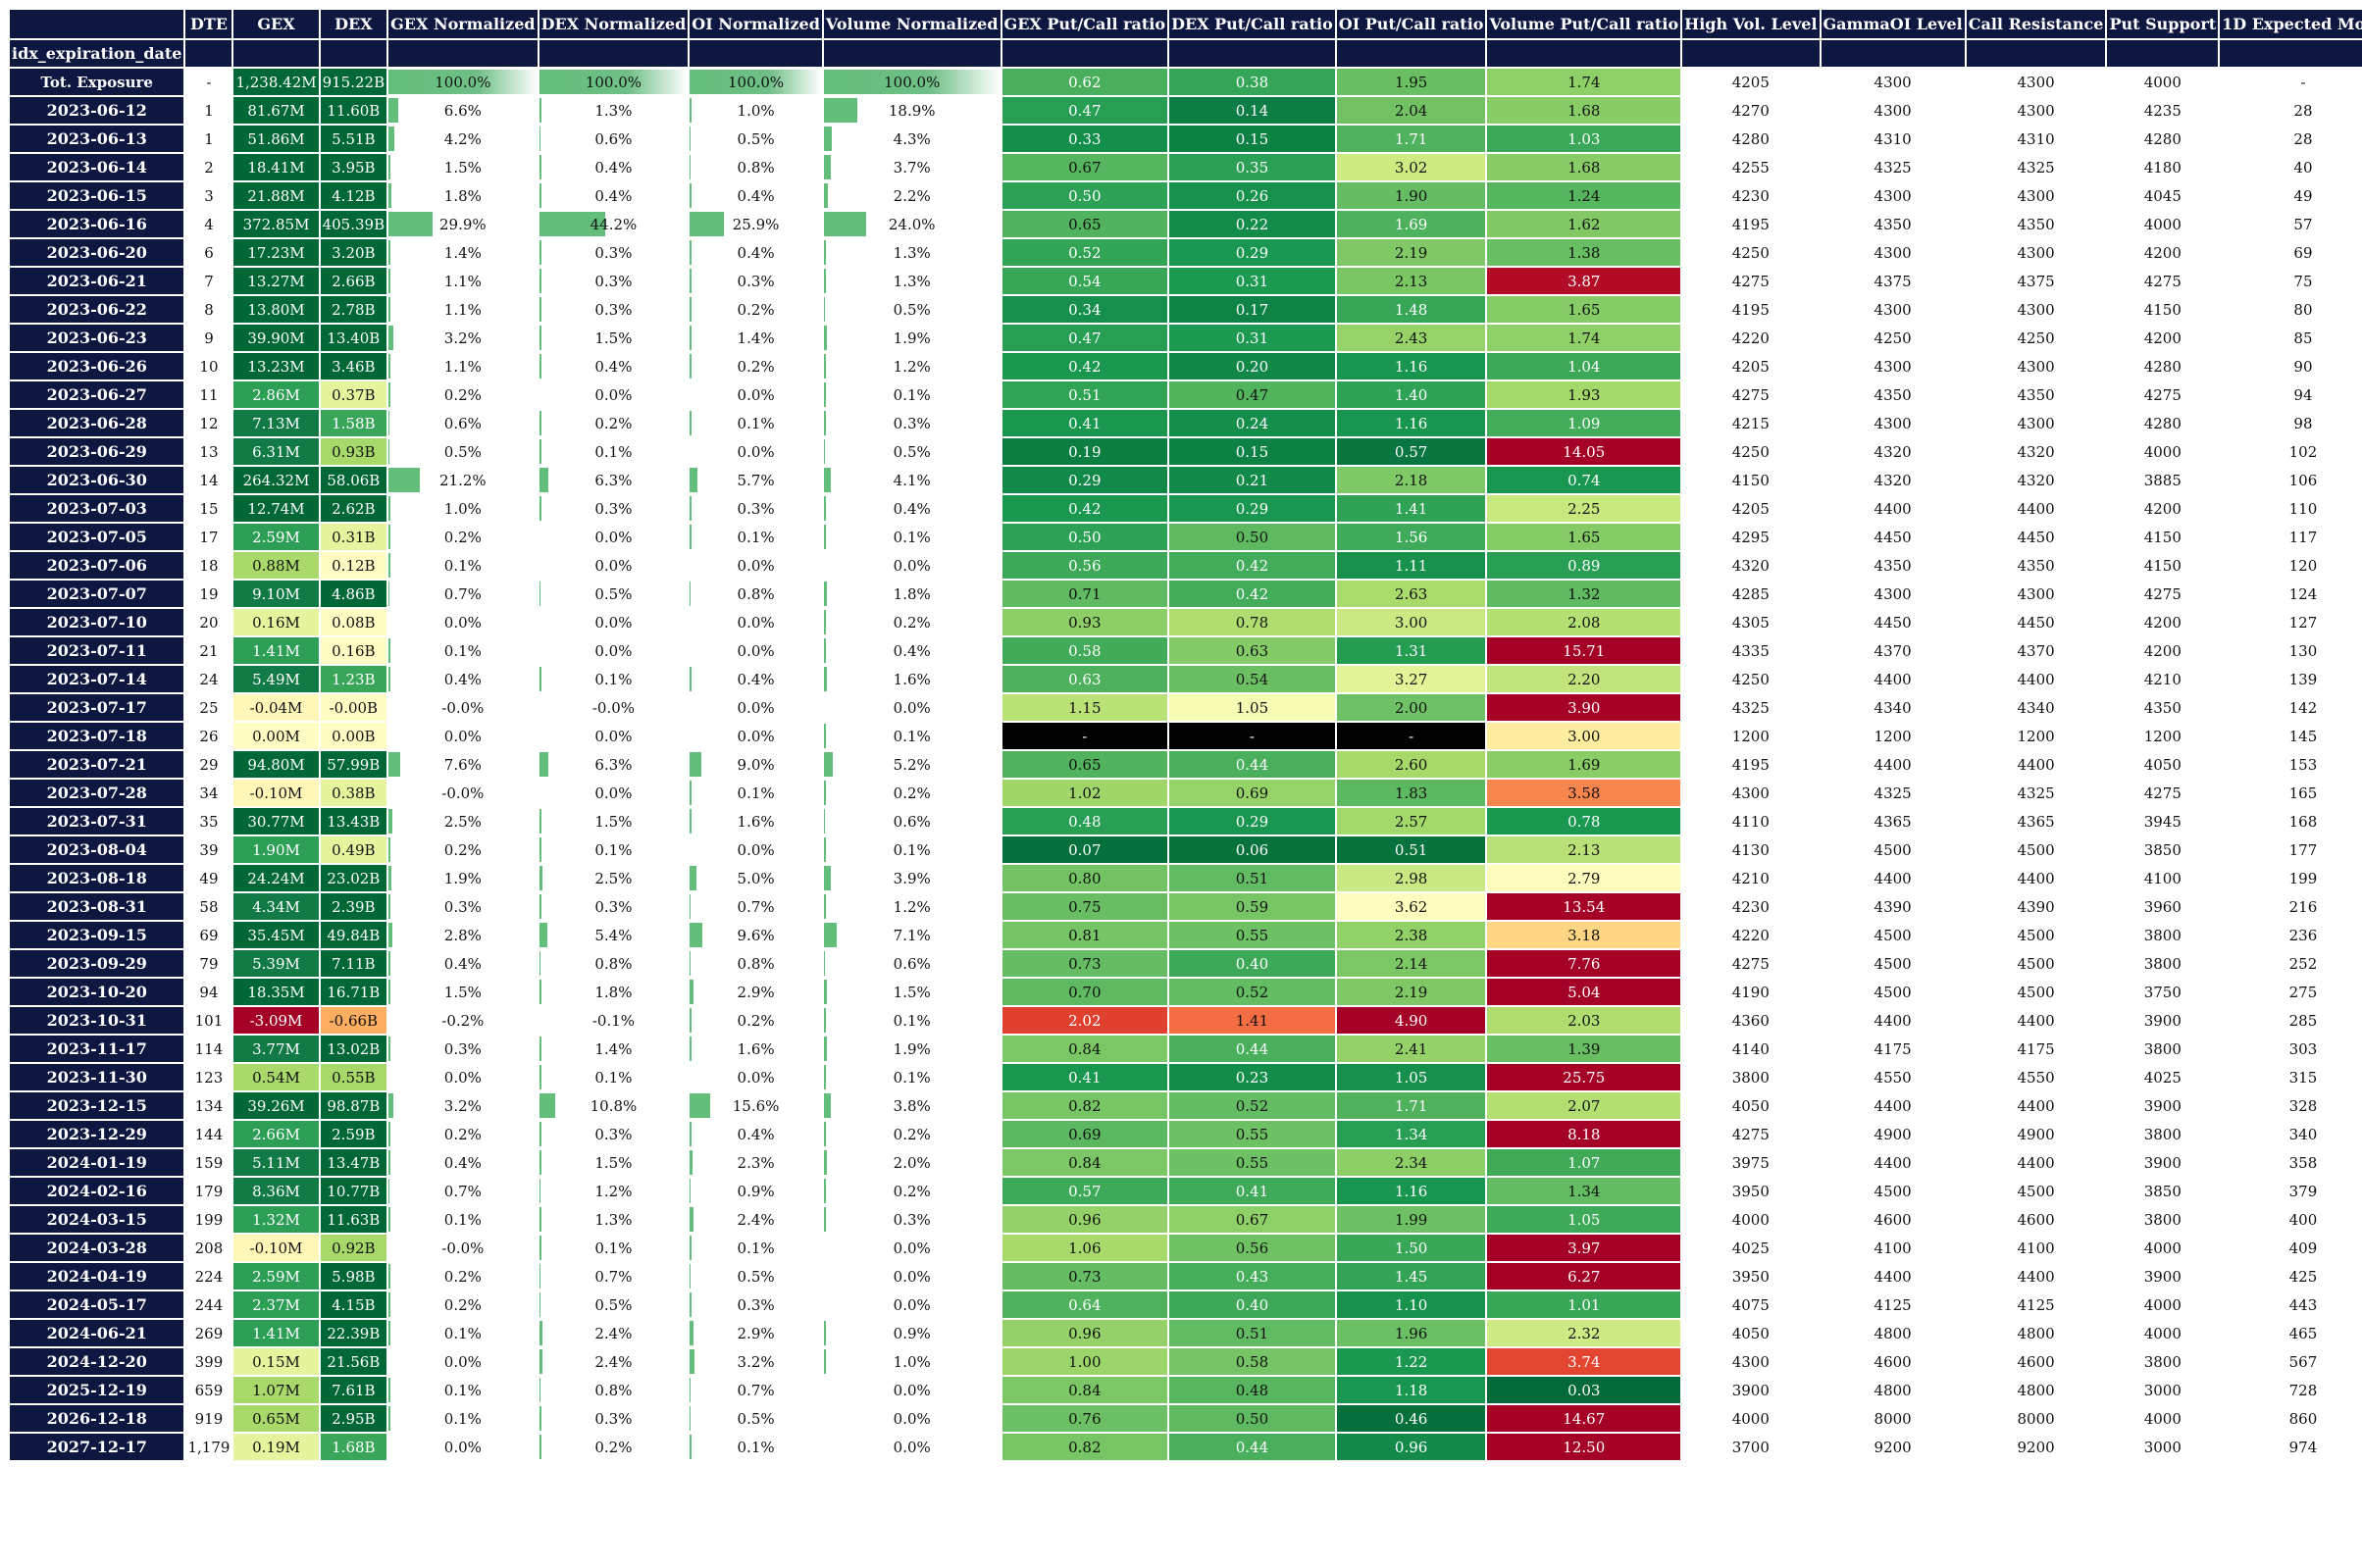 This screenshot has height=1568, width=2362. Describe the element at coordinates (1252, 1020) in the screenshot. I see `dex-put-call-cell: 1.41` at that location.